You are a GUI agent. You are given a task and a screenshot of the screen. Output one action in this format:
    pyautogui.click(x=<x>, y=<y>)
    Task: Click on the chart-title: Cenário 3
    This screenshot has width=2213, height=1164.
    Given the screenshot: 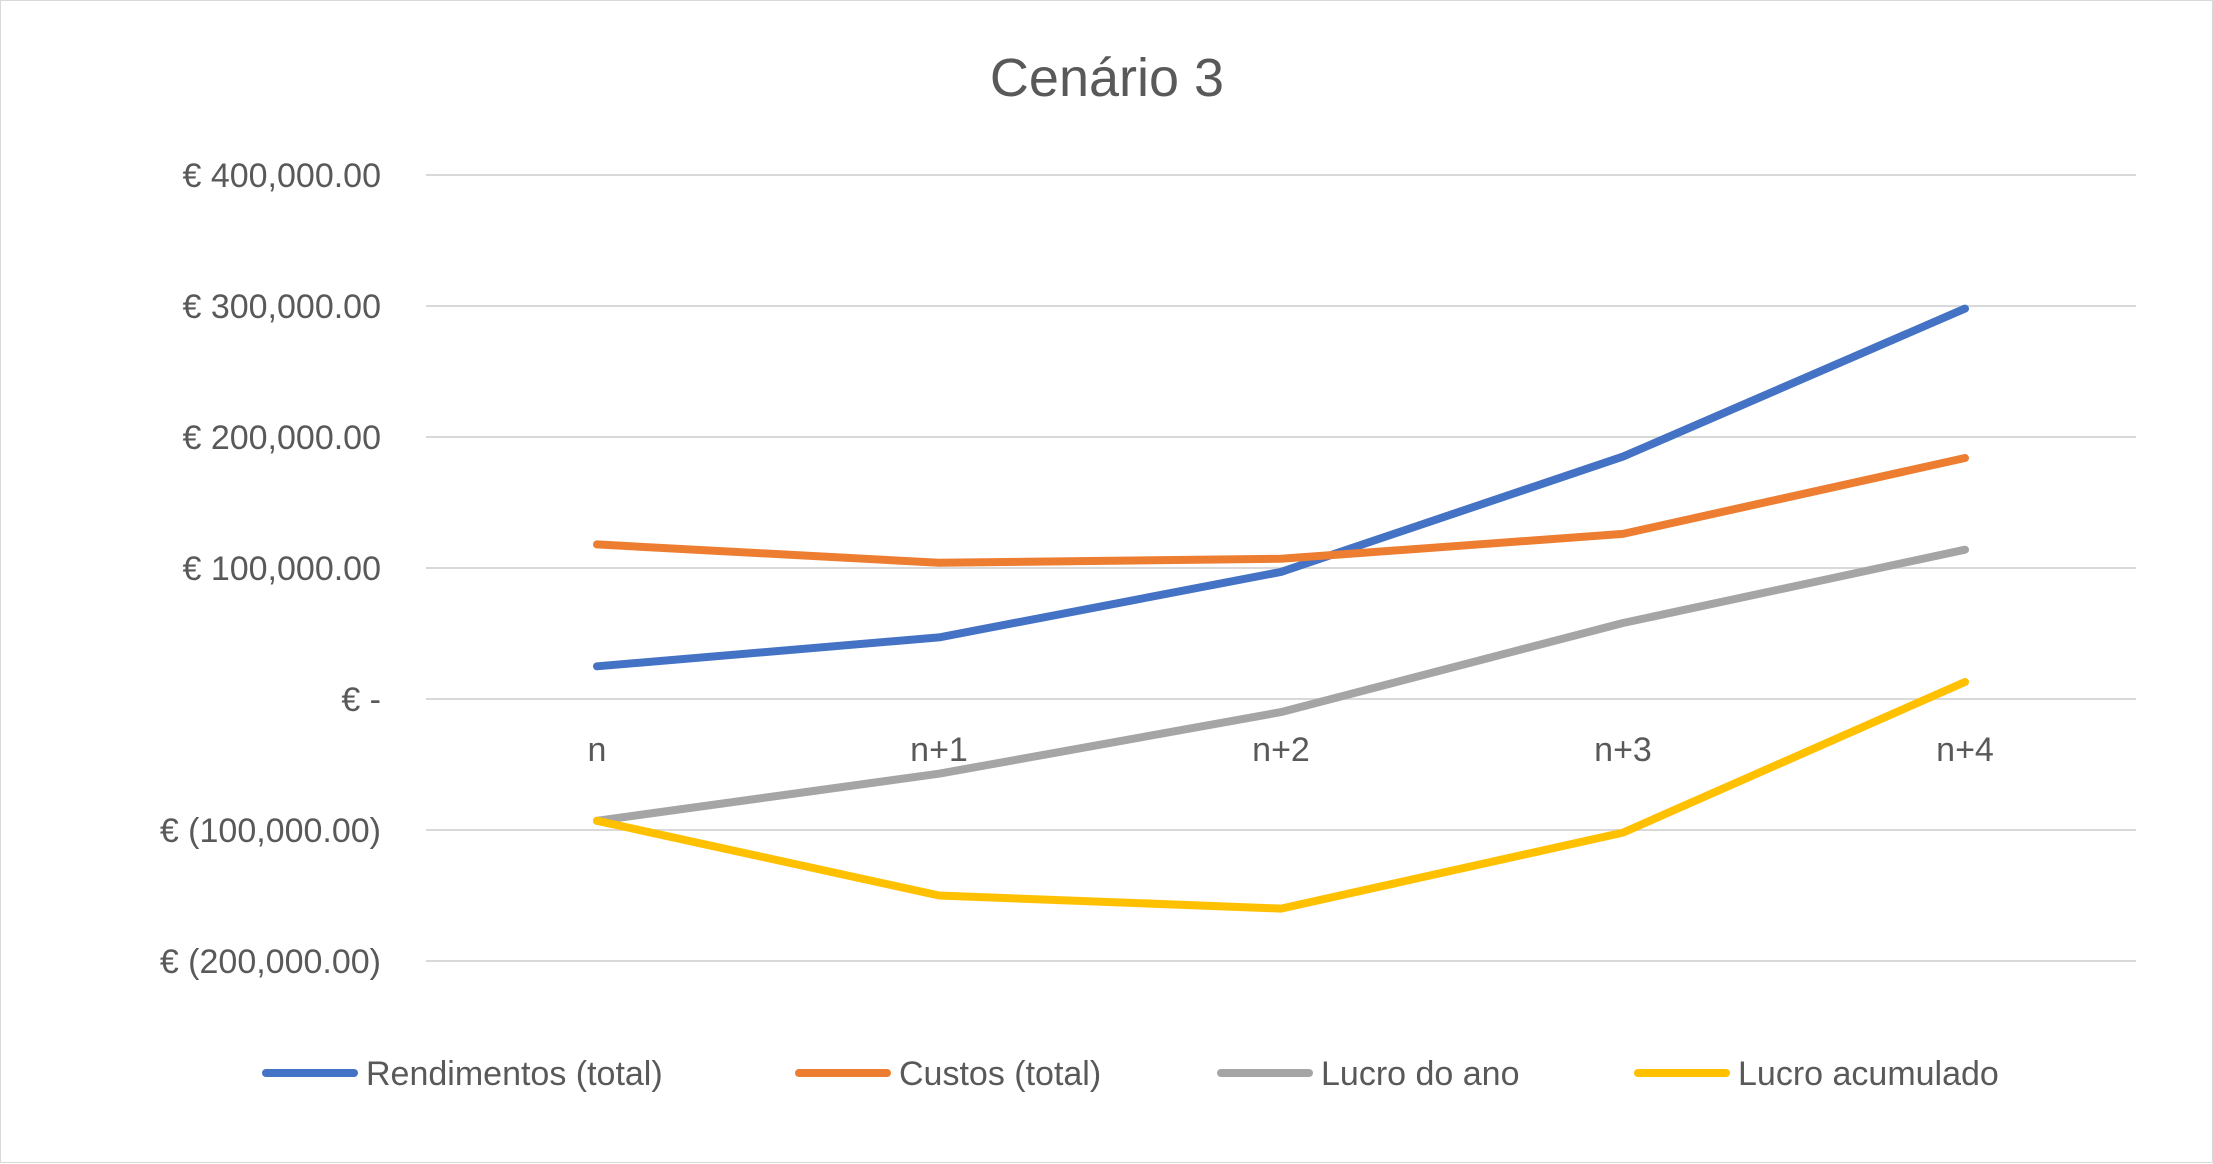 What is the action you would take?
    pyautogui.click(x=1107, y=78)
    